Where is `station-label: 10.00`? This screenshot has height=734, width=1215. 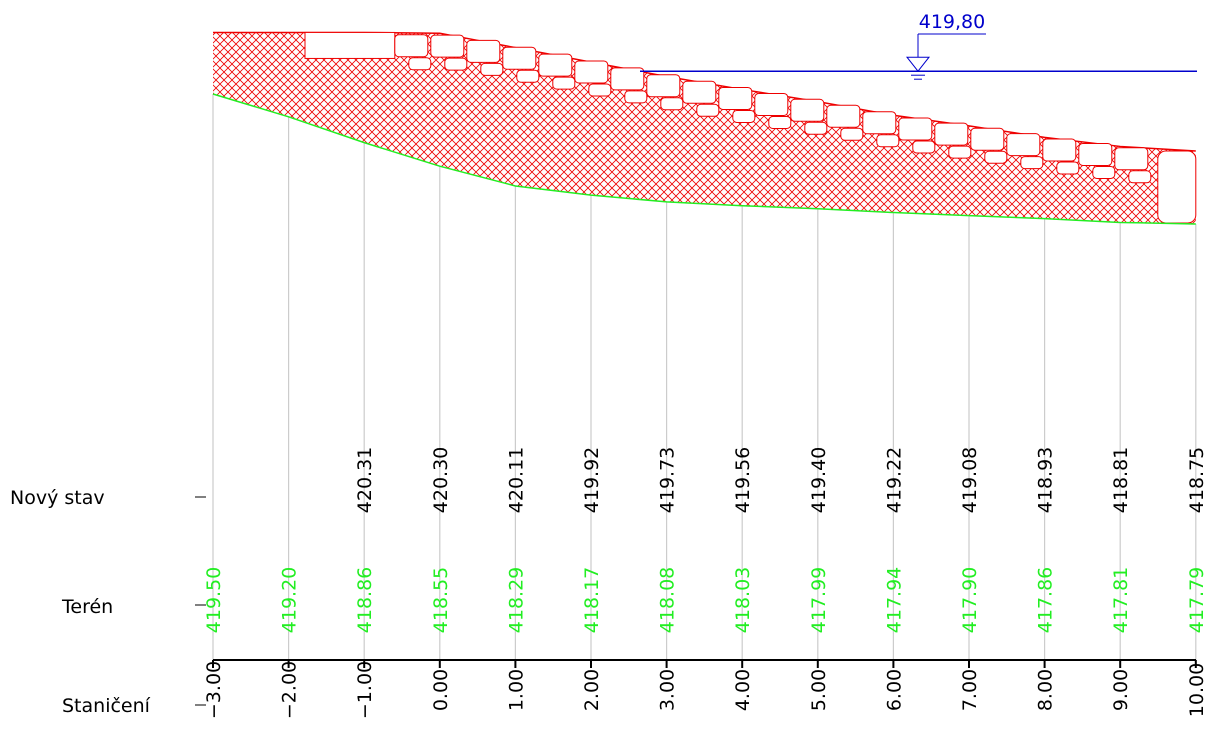
station-label: 10.00 is located at coordinates (1197, 690).